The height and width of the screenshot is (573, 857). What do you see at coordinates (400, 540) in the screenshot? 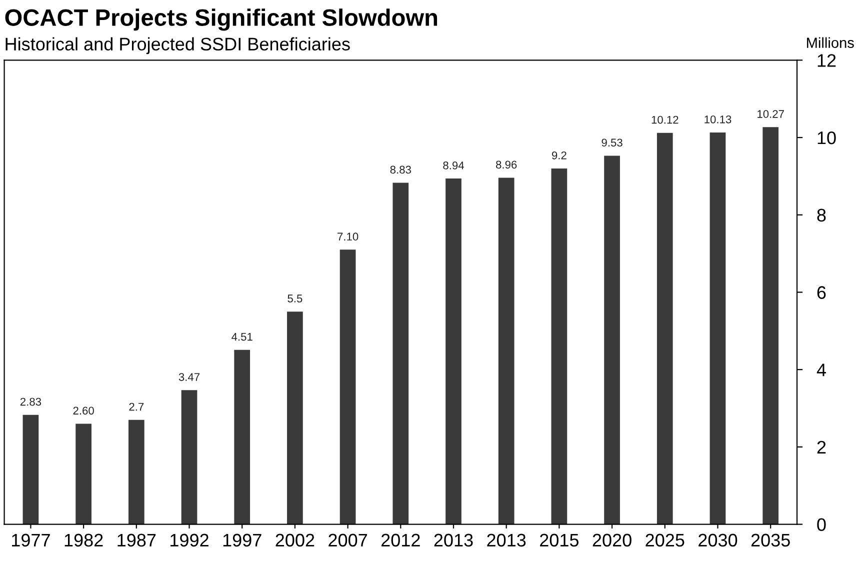
I see `x-tick-label: 2012` at bounding box center [400, 540].